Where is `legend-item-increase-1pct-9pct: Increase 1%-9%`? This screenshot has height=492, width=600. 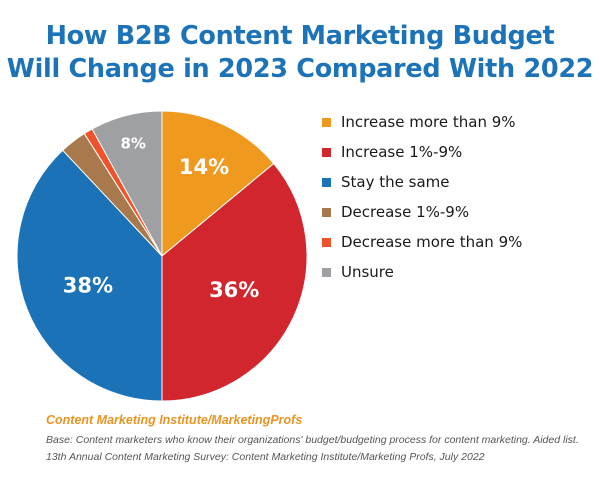
legend-item-increase-1pct-9pct: Increase 1%-9% is located at coordinates (422, 152).